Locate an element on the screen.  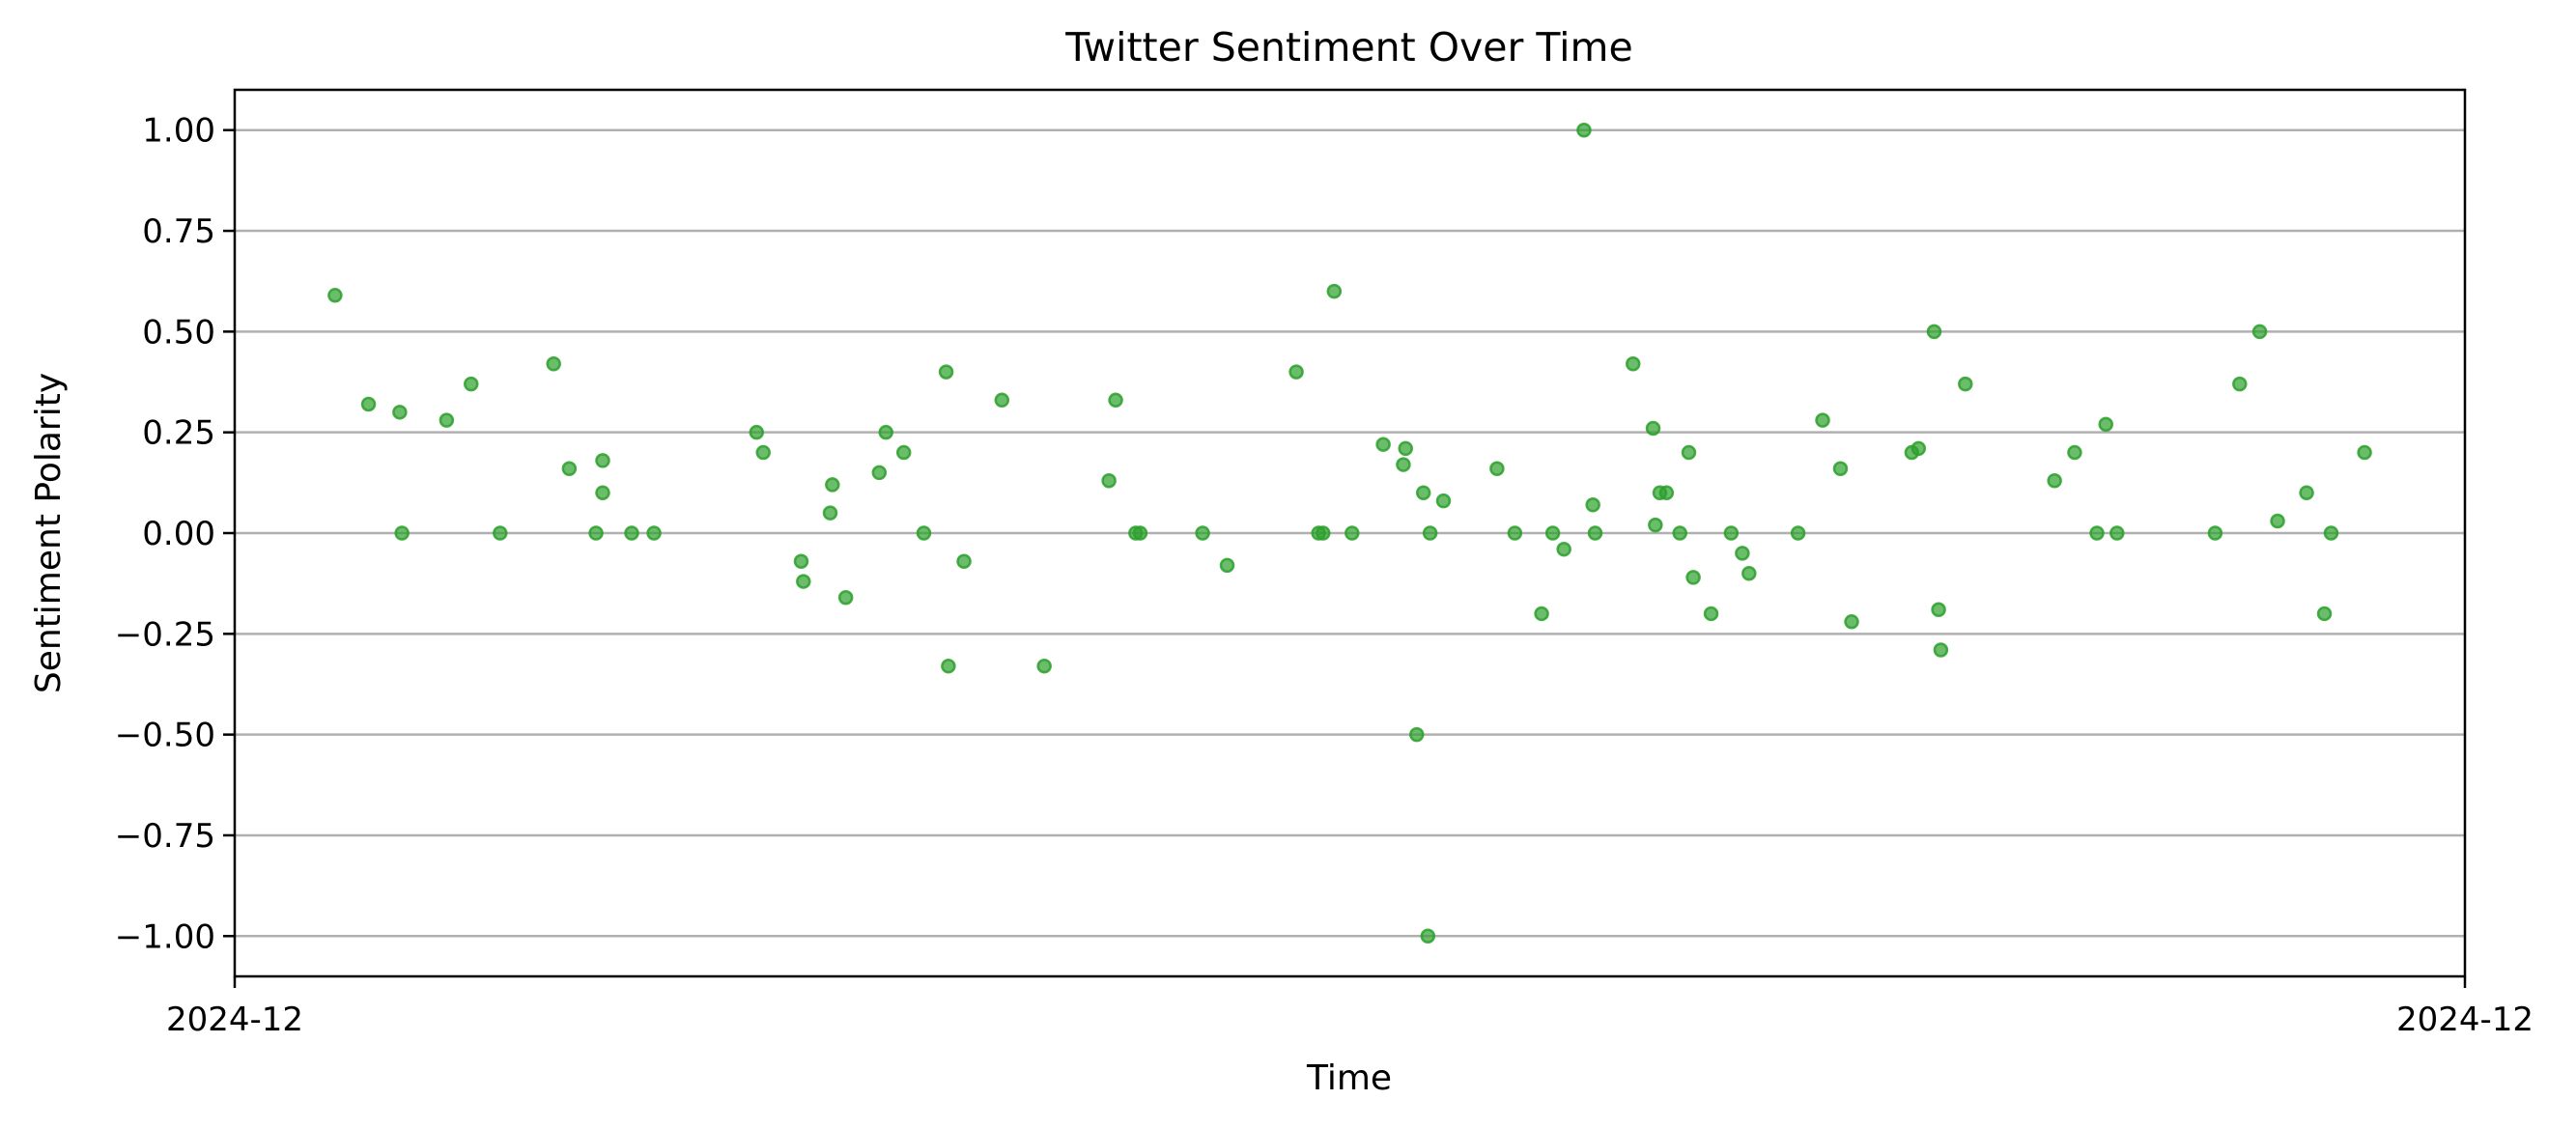
y-tick-label: −1.00 is located at coordinates (165, 936).